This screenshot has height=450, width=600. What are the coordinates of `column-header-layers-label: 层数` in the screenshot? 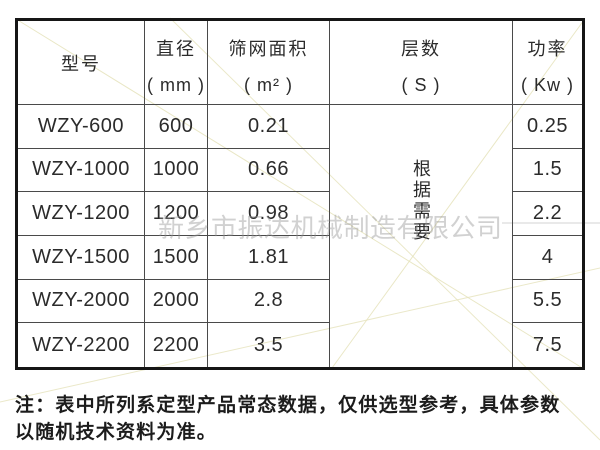 It's located at (421, 49).